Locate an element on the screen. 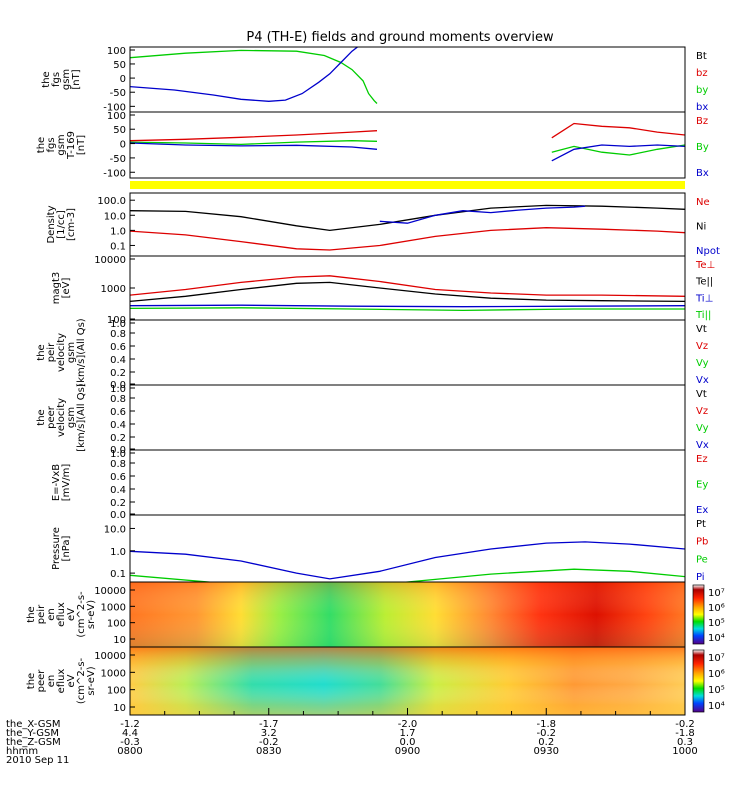  legend-label: Ti⊥ is located at coordinates (704, 298).